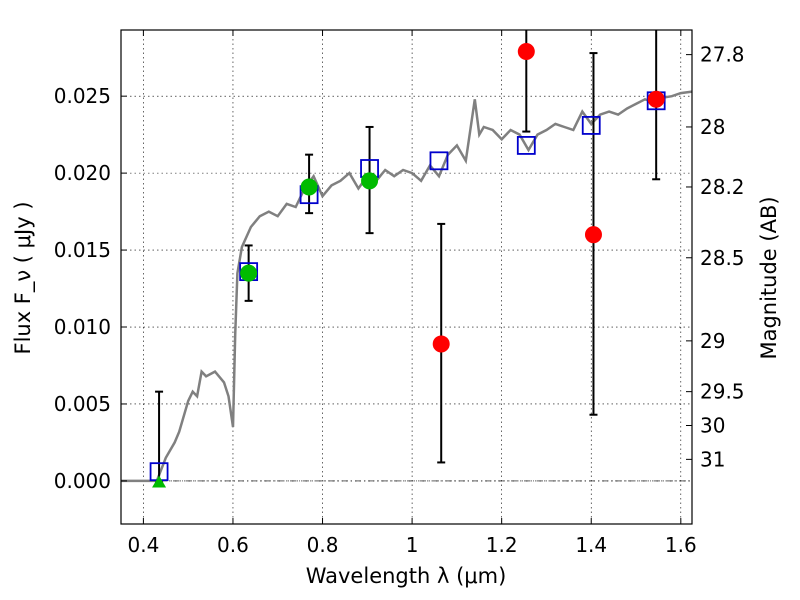 Image resolution: width=800 pixels, height=600 pixels. What do you see at coordinates (23, 277) in the screenshot?
I see `y-axis-title: Flux F_ν ( μJy )` at bounding box center [23, 277].